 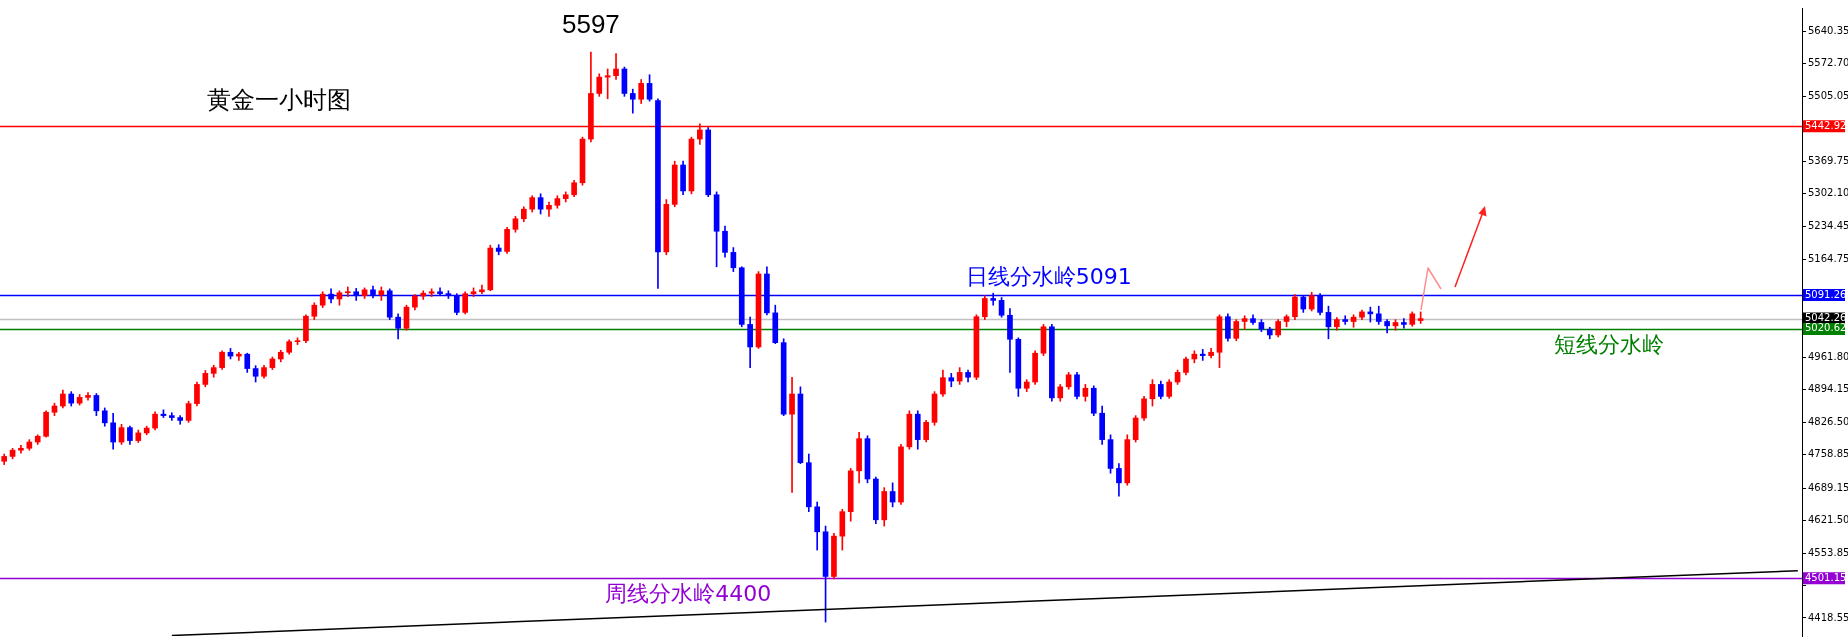 I want to click on y-tick-label: 4621.50, so click(x=1828, y=520).